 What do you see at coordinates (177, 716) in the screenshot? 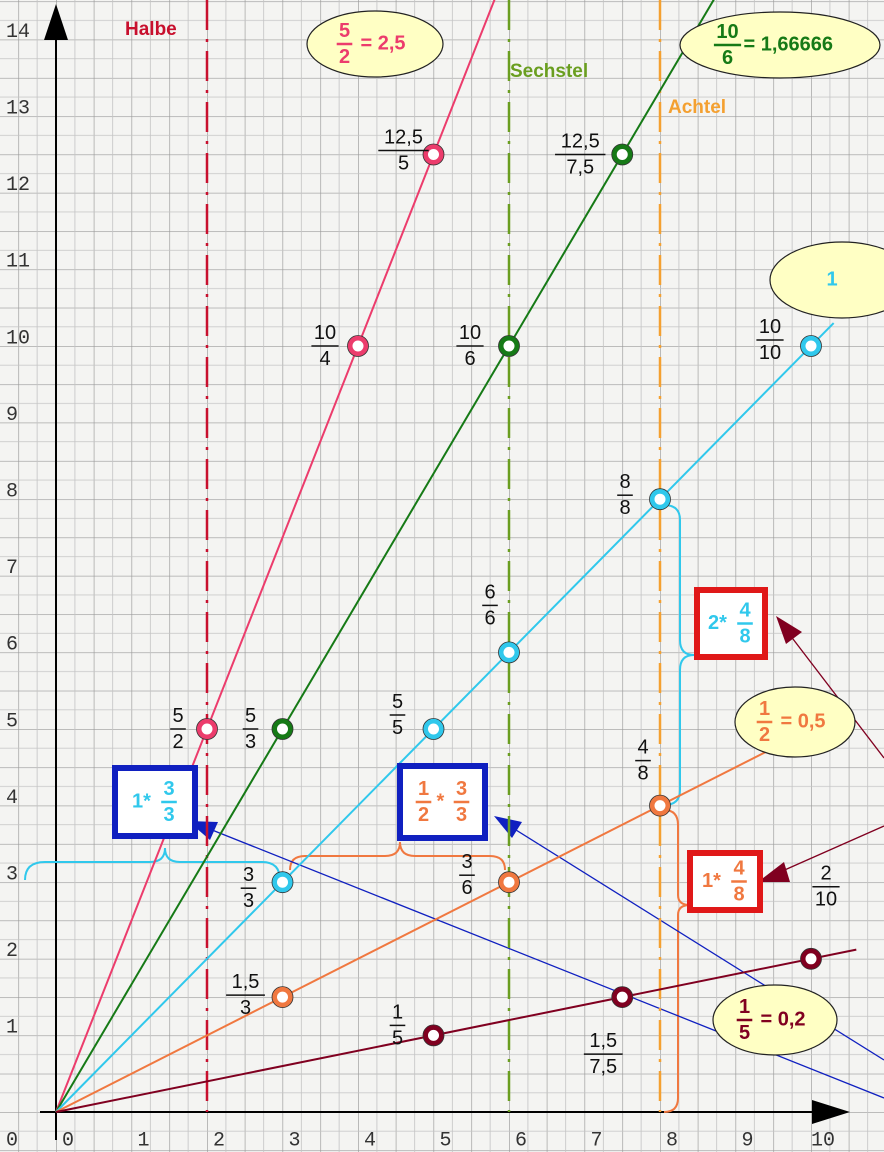
I see `numerator: 5` at bounding box center [177, 716].